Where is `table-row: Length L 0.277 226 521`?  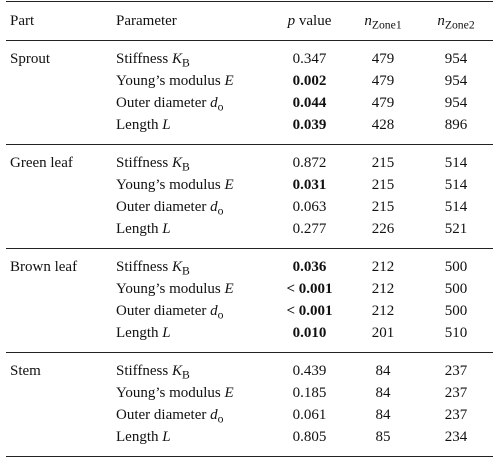 table-row: Length L 0.277 226 521 is located at coordinates (249, 233).